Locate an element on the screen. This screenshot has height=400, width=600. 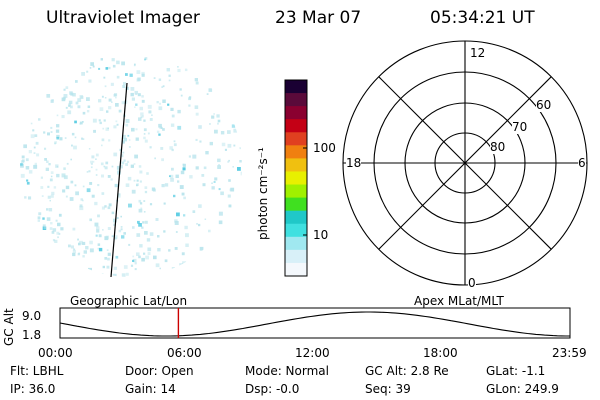
gc-alt-status: GC Alt: 2.8 Re is located at coordinates (407, 371).